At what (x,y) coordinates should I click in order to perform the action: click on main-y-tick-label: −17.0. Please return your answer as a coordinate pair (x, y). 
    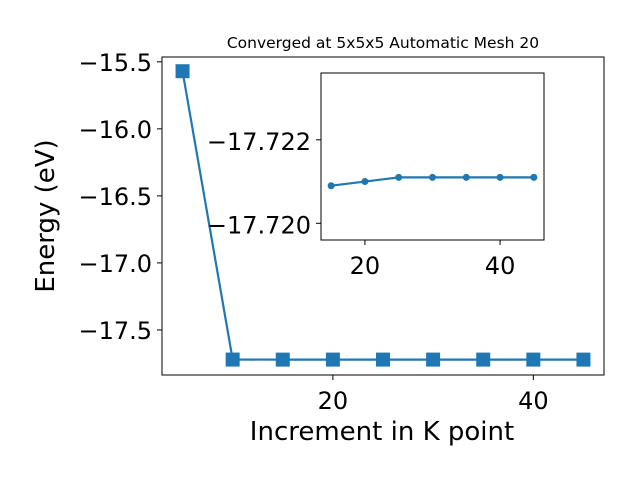
    Looking at the image, I should click on (115, 264).